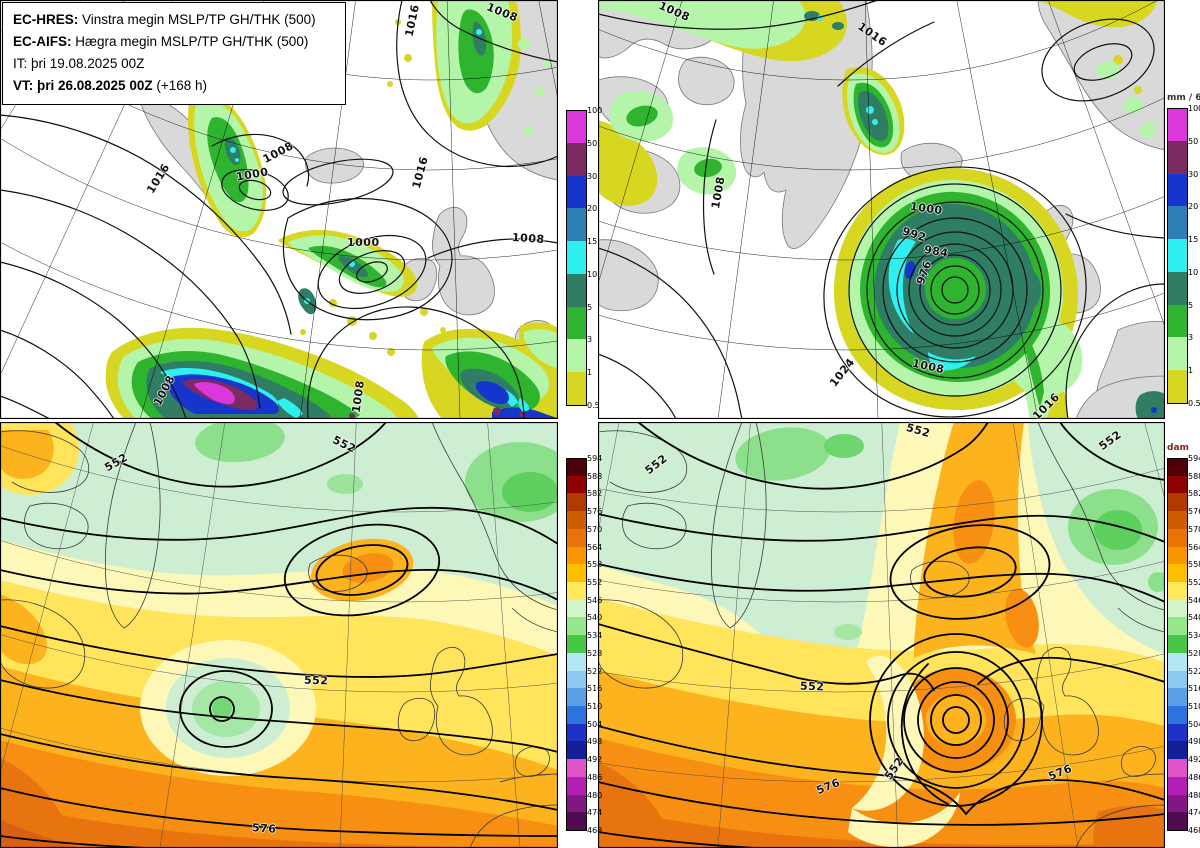  Describe the element at coordinates (1022, 719) in the screenshot. I see `ireland-outline` at that location.